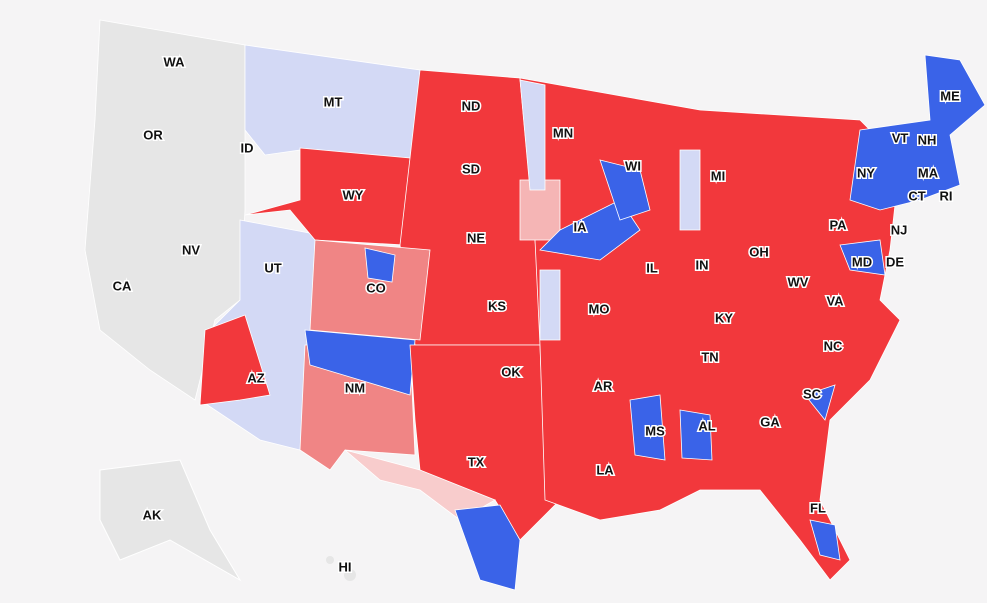 Image resolution: width=987 pixels, height=603 pixels. Describe the element at coordinates (833, 345) in the screenshot. I see `state-label: NC` at that location.